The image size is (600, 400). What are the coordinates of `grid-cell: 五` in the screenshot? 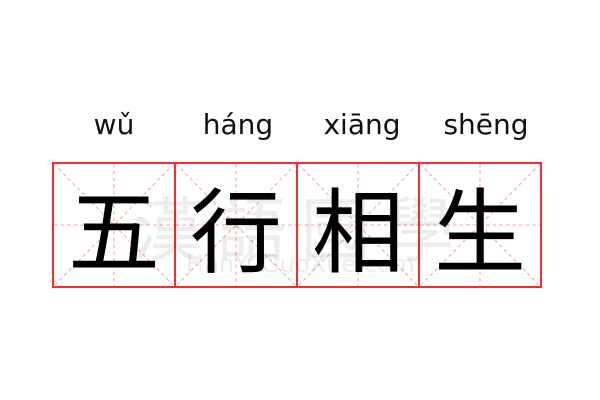 It's located at (114, 225).